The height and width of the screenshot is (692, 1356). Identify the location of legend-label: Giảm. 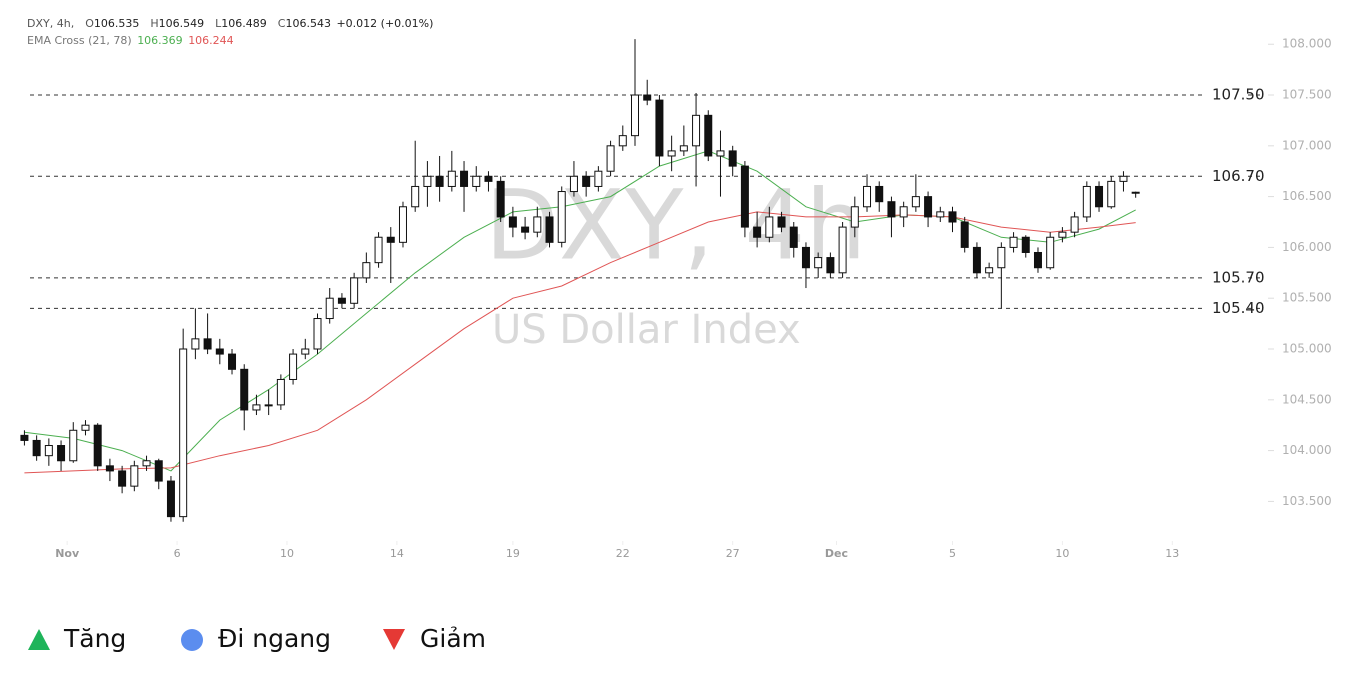
(453, 638).